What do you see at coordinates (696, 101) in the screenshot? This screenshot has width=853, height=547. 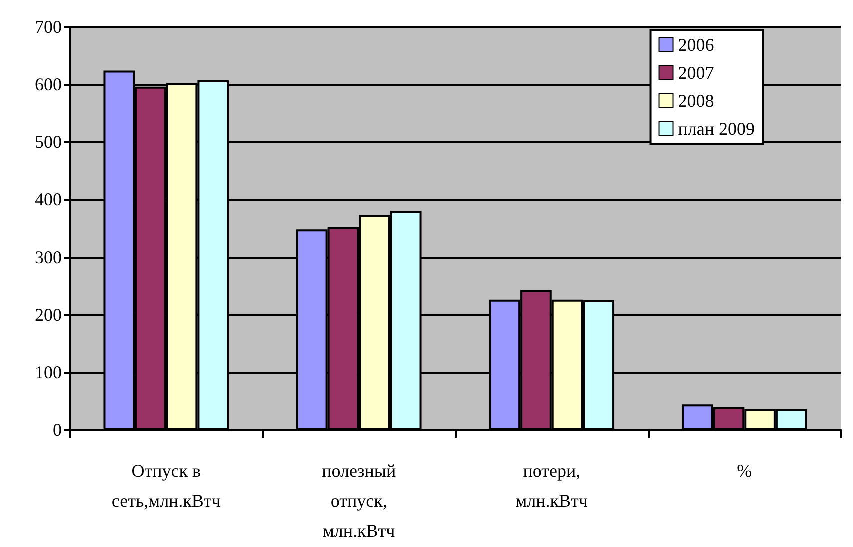 I see `legend-label: 2008` at bounding box center [696, 101].